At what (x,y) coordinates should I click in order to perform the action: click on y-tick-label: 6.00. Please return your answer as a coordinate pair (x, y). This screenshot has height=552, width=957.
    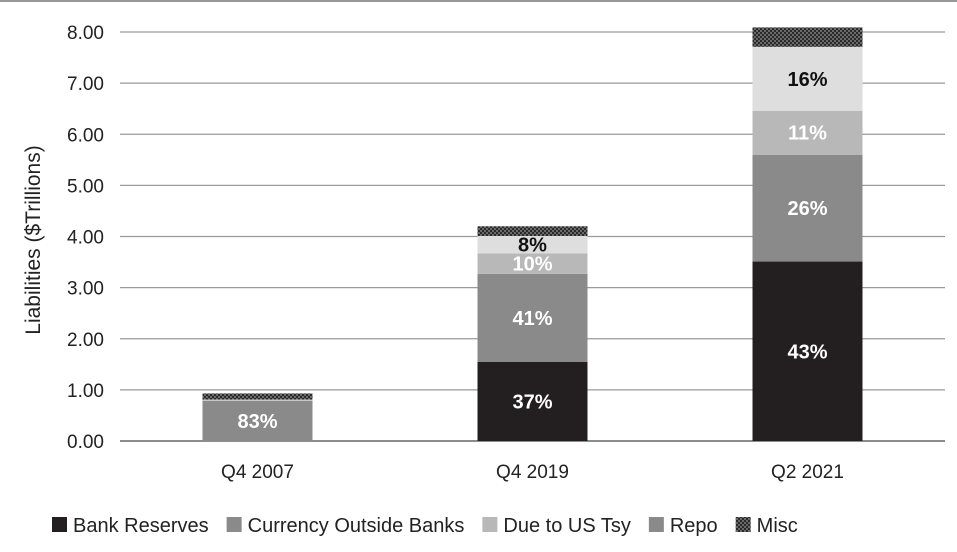
    Looking at the image, I should click on (85, 135).